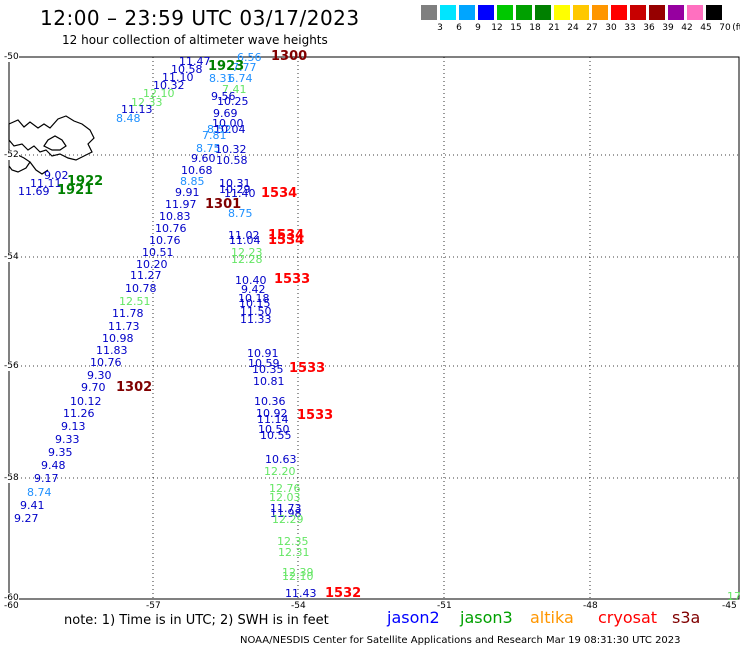  Describe the element at coordinates (169, 85) in the screenshot. I see `wave-height-label: 10.32` at that location.